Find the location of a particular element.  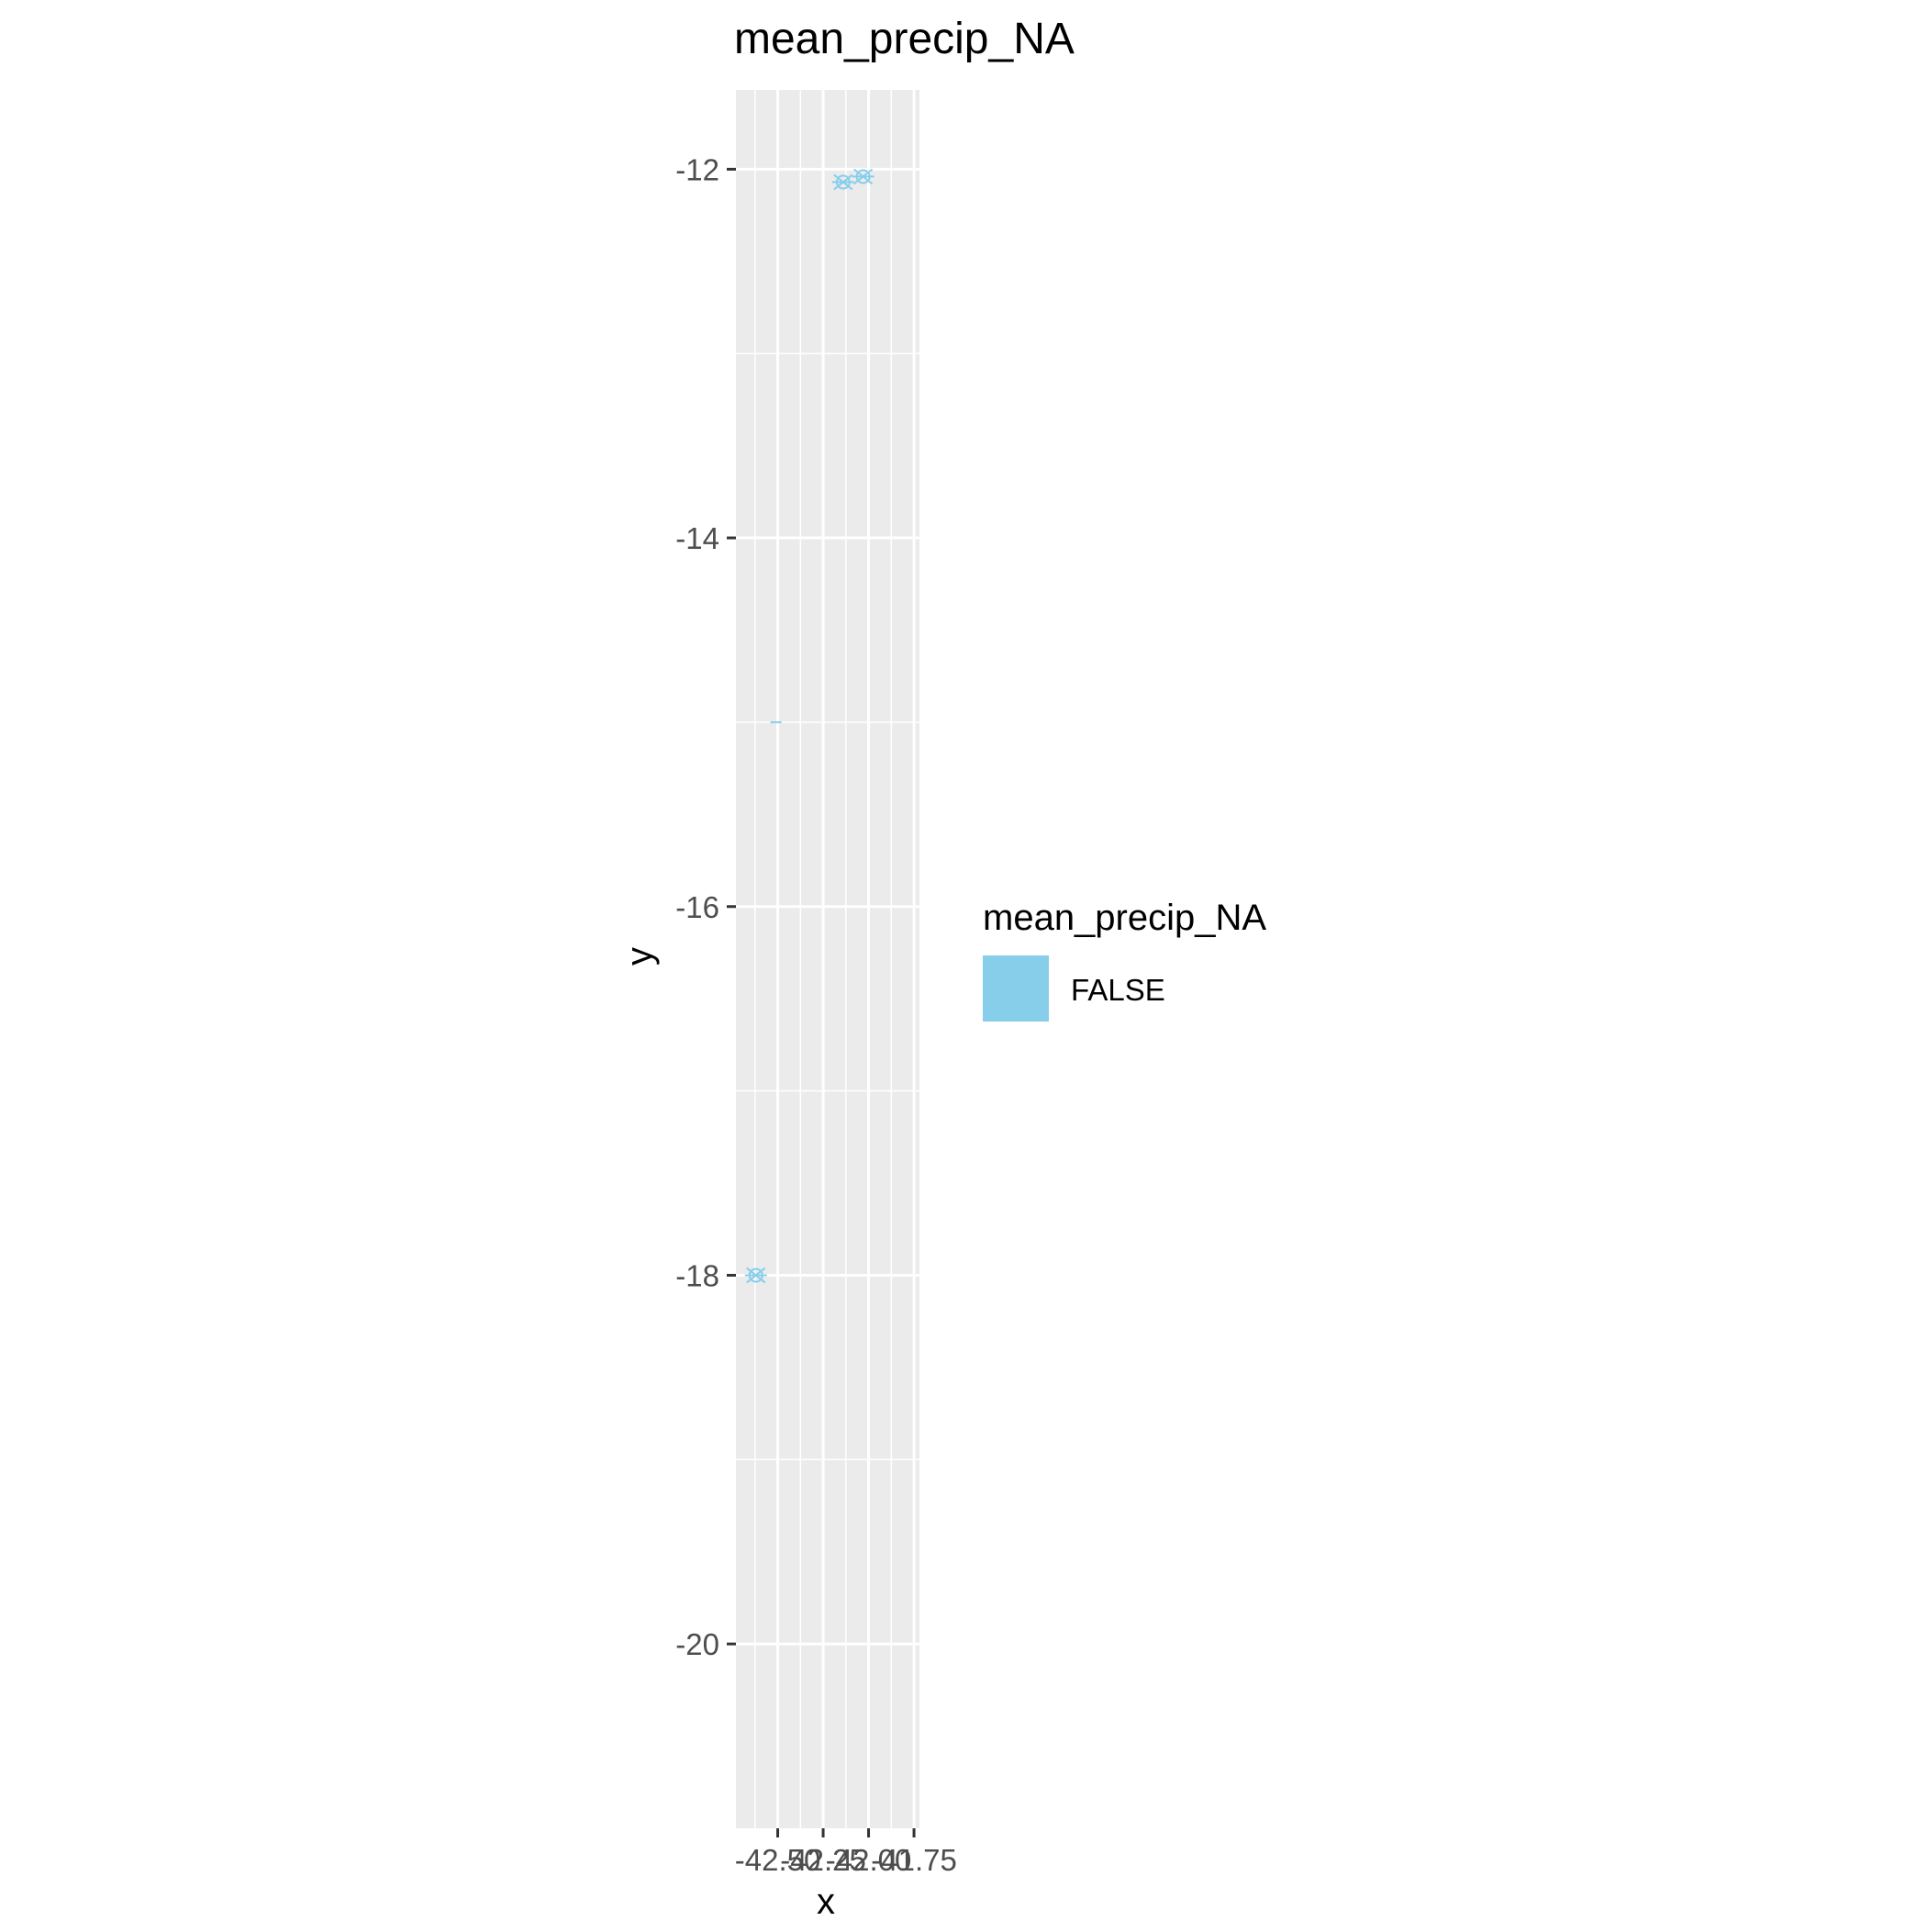

legend-title: mean_precip_NA is located at coordinates (1124, 918).